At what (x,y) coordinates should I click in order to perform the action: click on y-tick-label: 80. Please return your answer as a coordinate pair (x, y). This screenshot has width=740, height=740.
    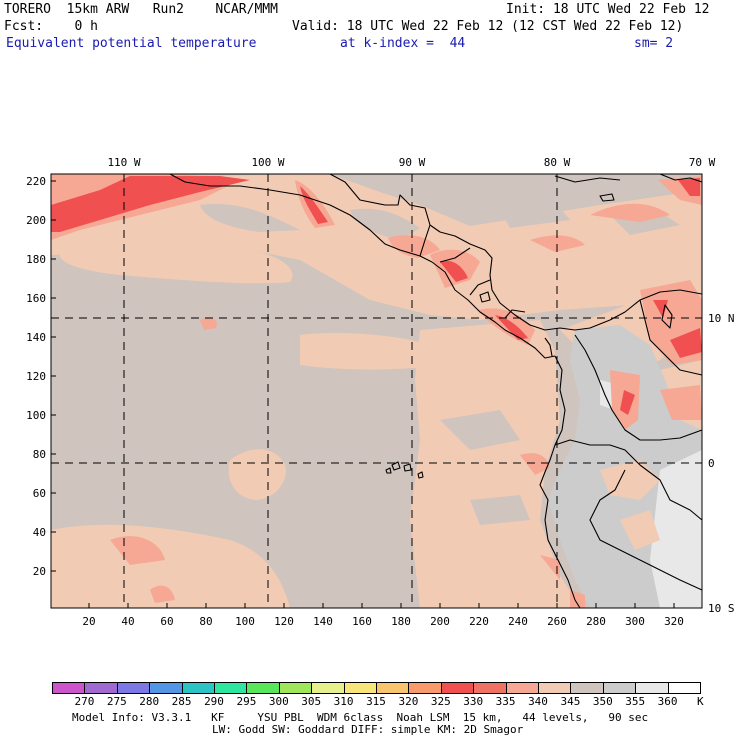
    Looking at the image, I should click on (39, 454).